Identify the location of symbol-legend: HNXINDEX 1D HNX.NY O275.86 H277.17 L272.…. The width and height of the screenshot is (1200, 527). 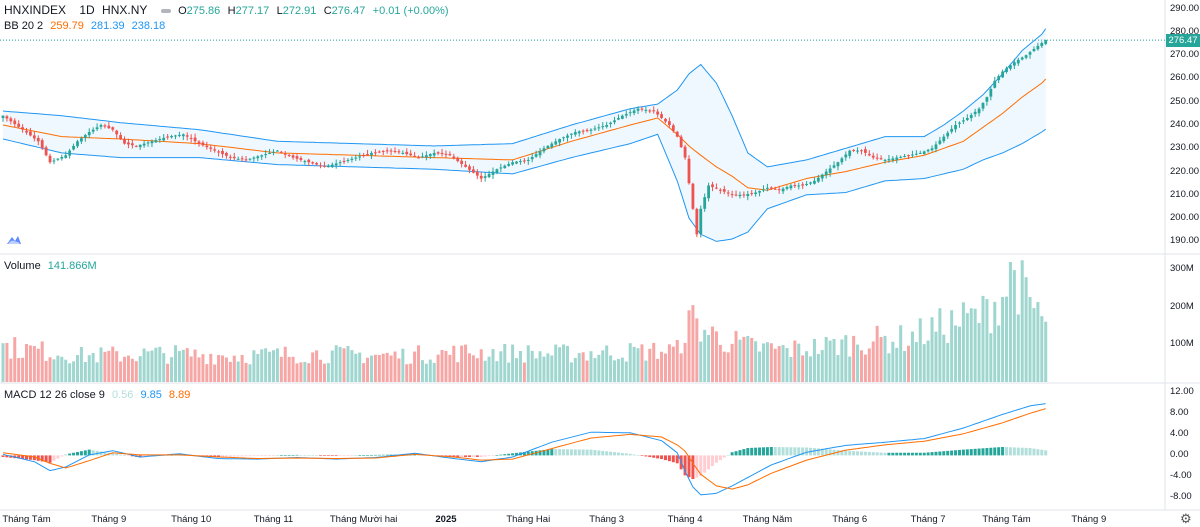
(228, 10).